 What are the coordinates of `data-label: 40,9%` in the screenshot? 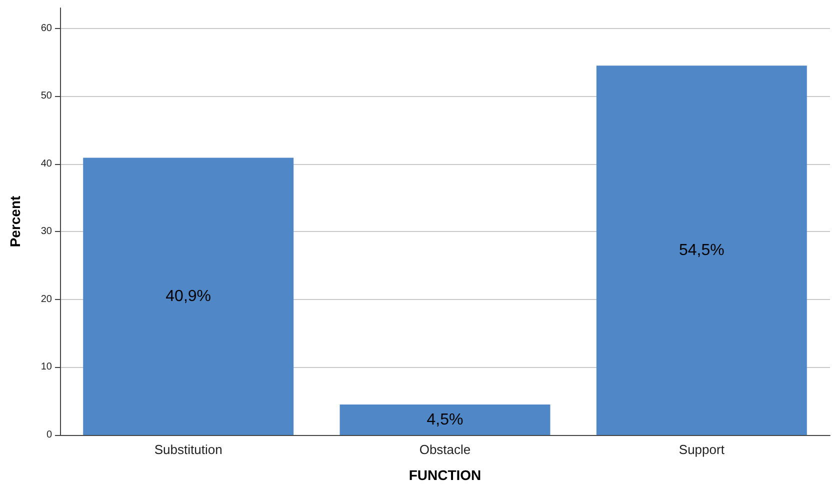 It's located at (189, 296).